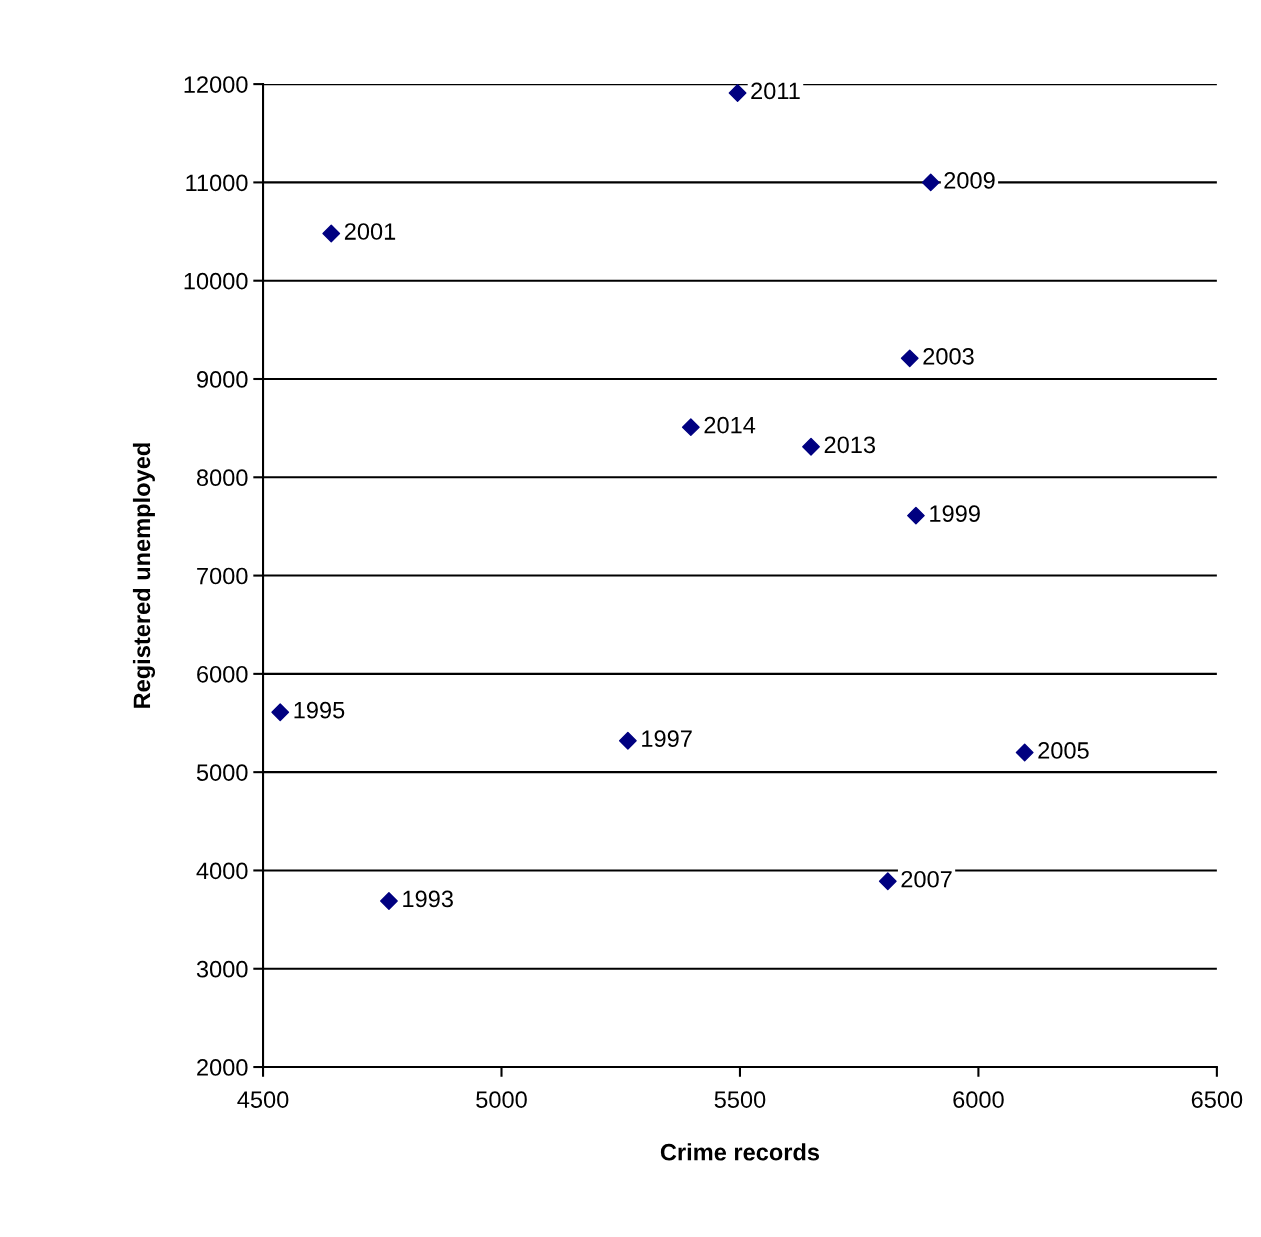  I want to click on annotation: 1999, so click(955, 513).